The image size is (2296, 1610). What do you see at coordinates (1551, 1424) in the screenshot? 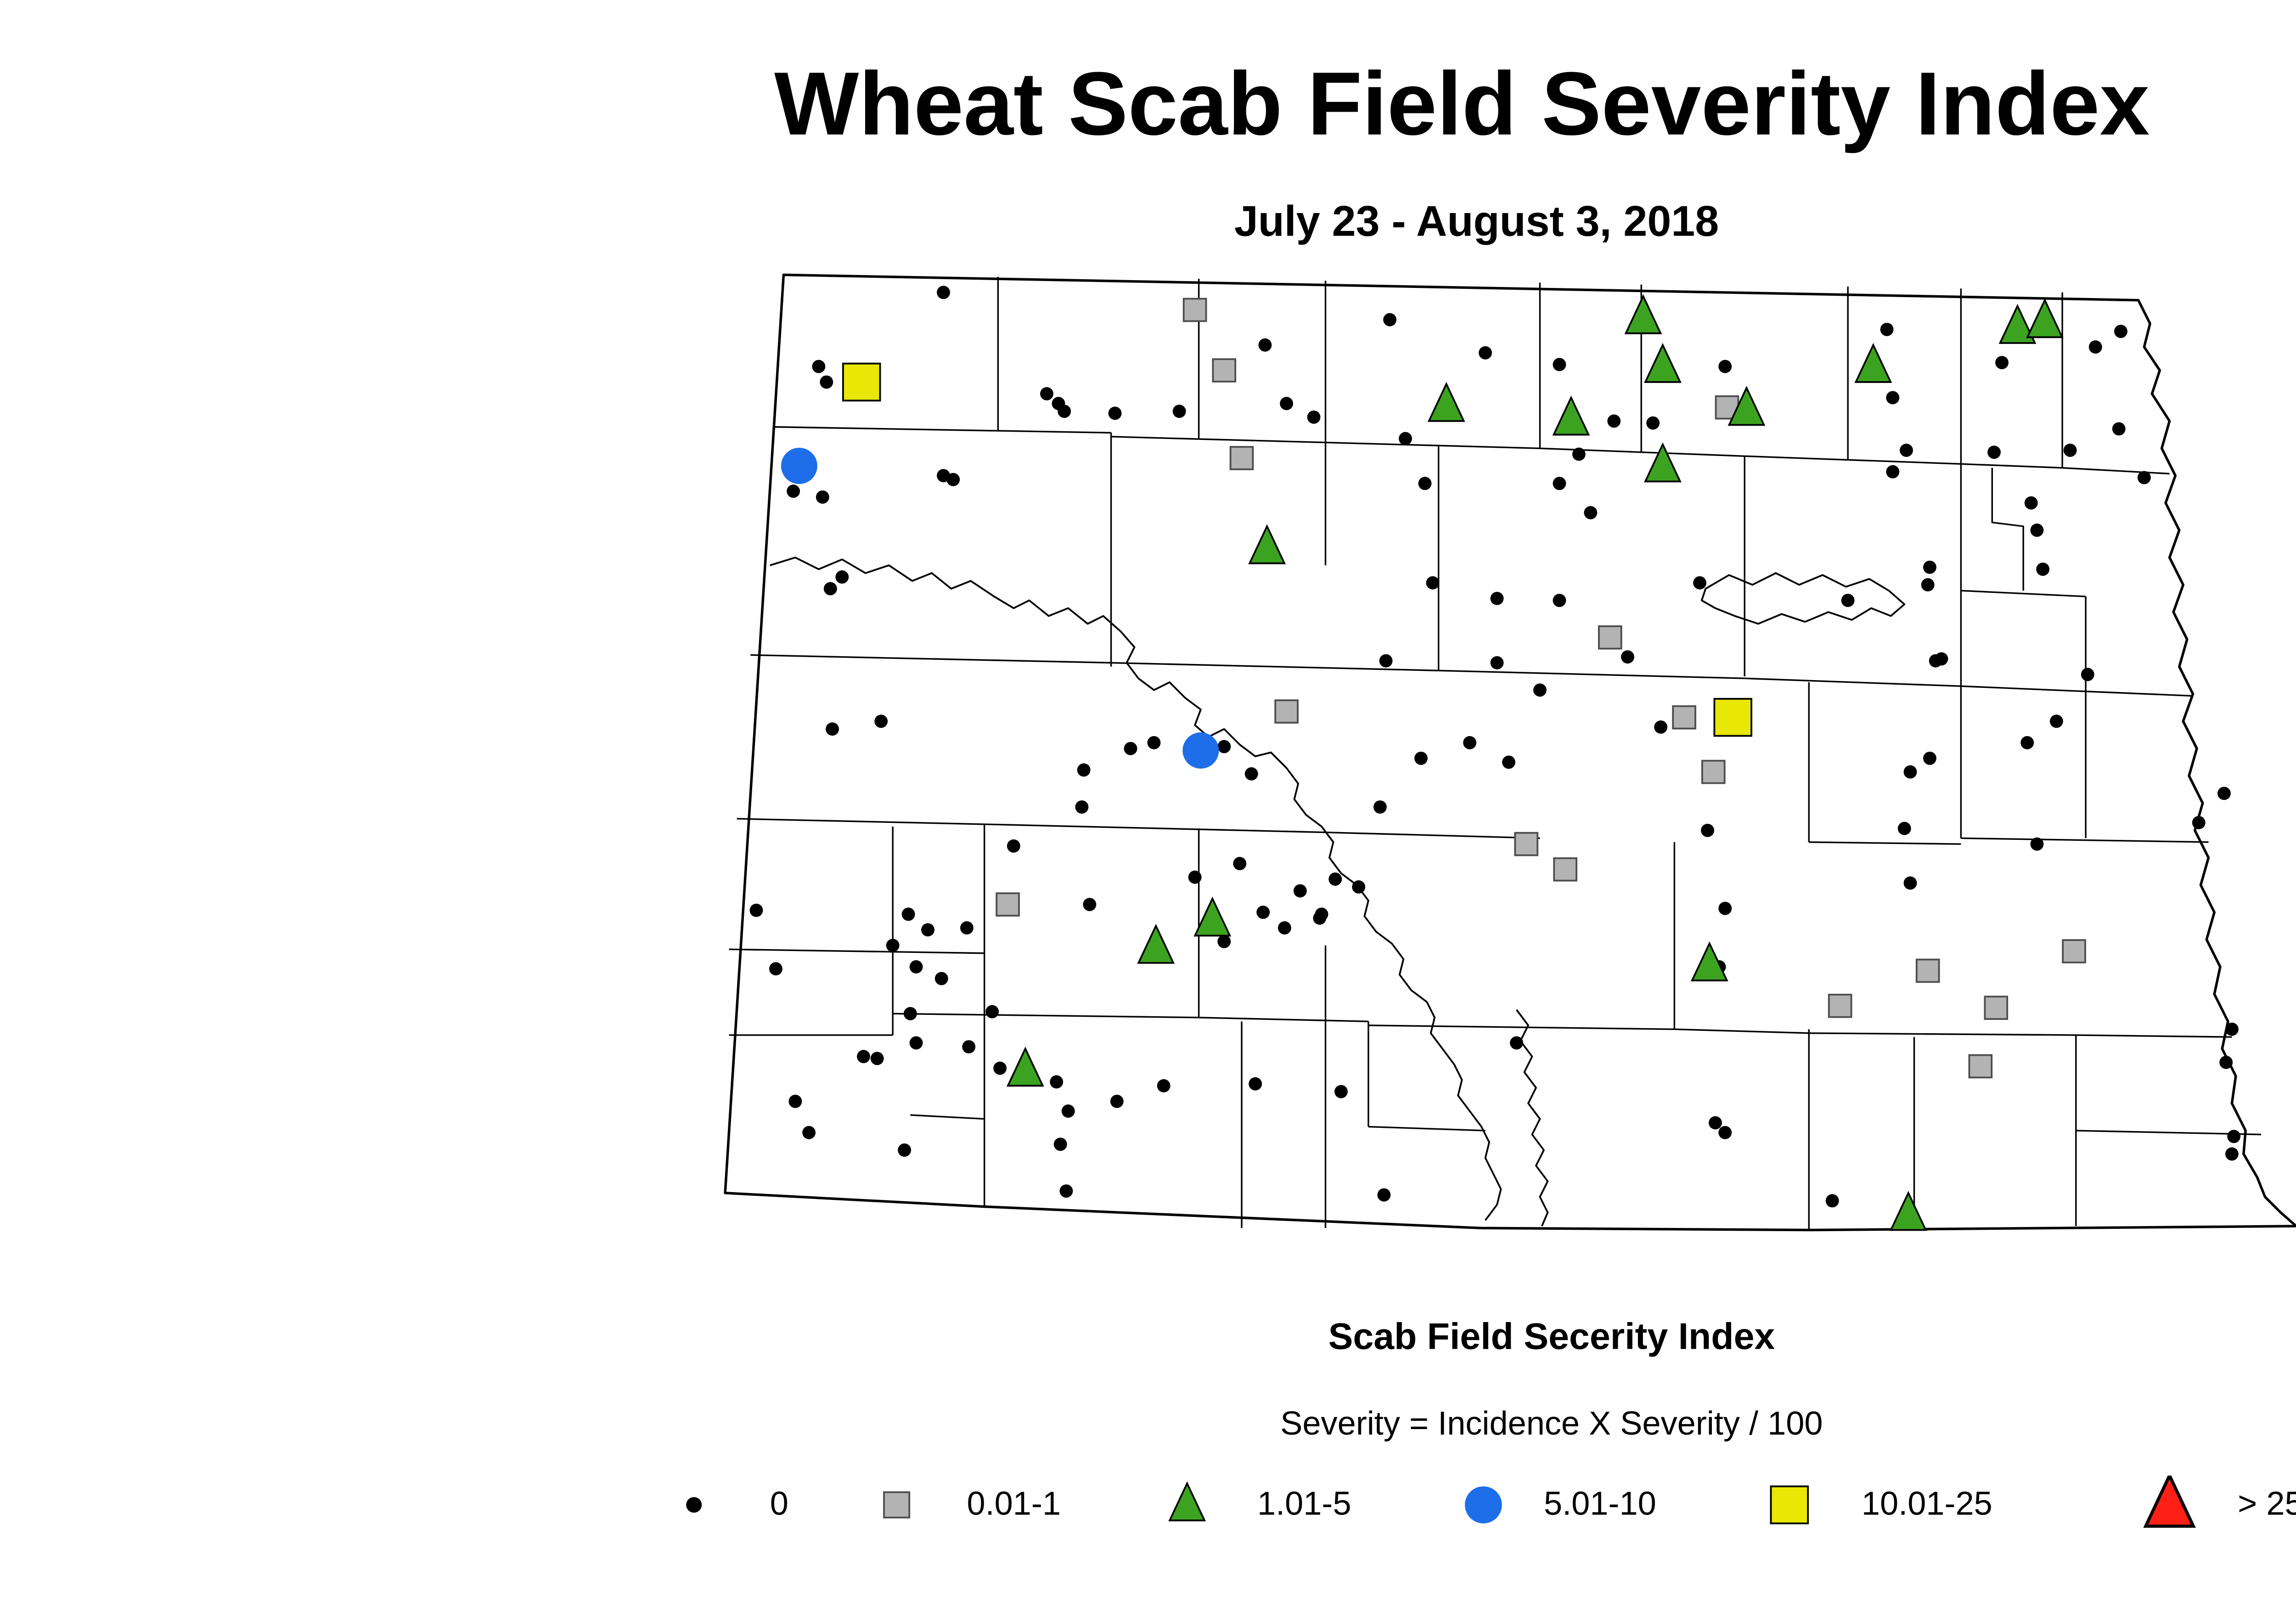
I see `legend-formula: Severity = Incidence X Severity / 100` at bounding box center [1551, 1424].